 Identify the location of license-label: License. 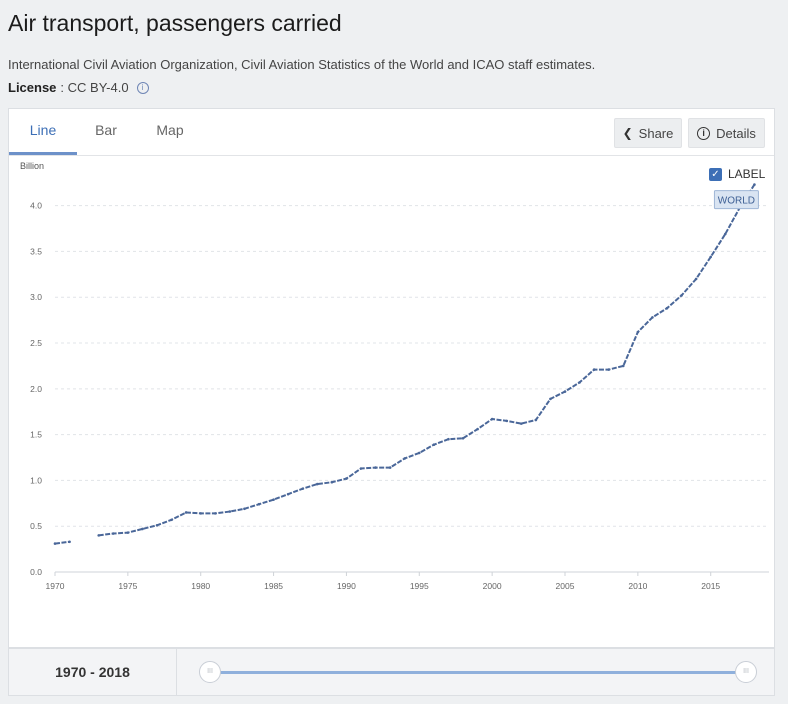
(32, 87).